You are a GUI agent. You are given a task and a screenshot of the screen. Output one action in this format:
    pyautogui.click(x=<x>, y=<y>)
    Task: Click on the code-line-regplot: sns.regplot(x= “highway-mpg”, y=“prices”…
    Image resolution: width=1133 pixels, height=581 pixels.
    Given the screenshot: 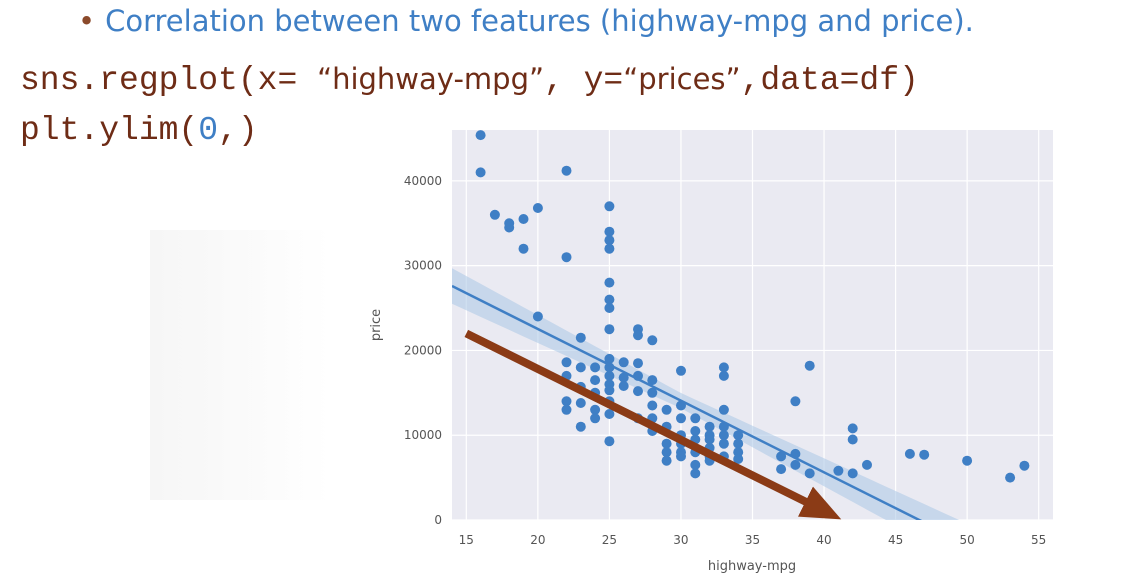 What is the action you would take?
    pyautogui.click(x=469, y=80)
    